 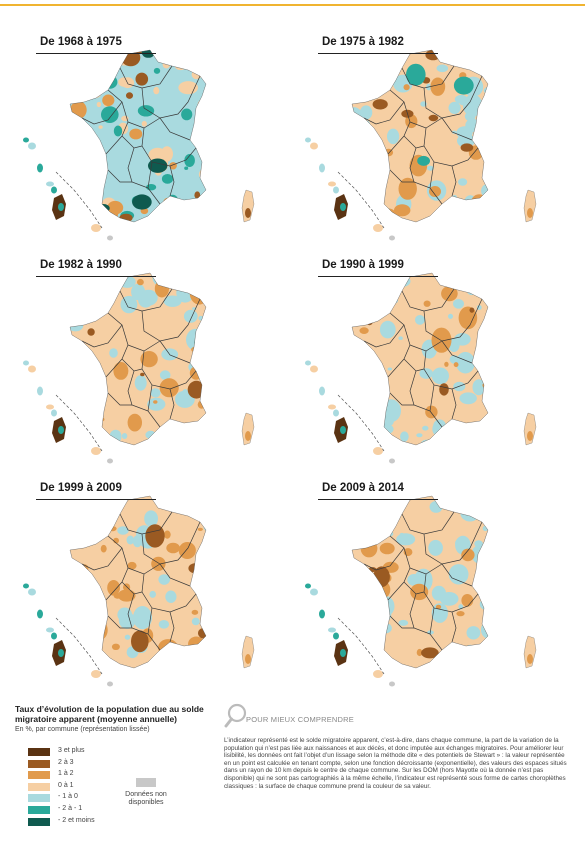 I want to click on magnifier-icon, so click(x=235, y=715).